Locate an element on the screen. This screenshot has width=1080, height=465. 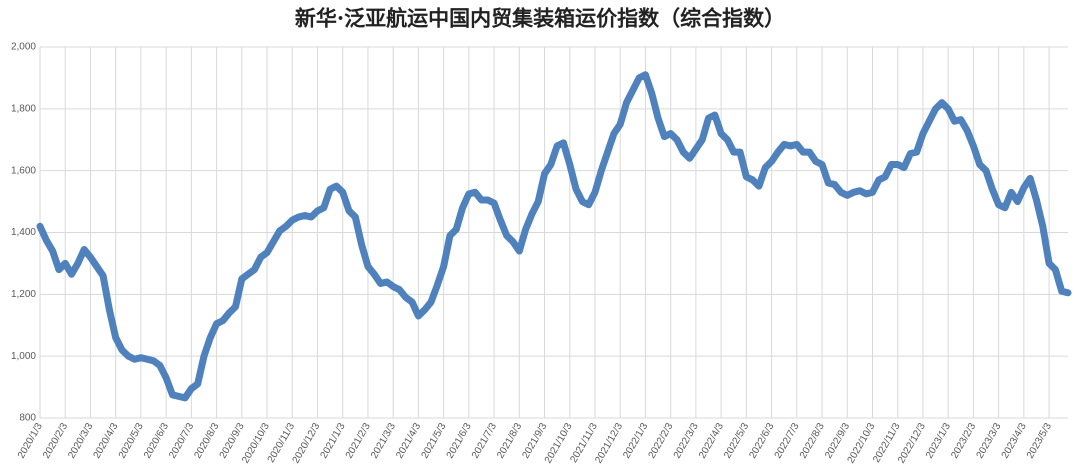
y-tick-label: 1,400 is located at coordinates (23, 232).